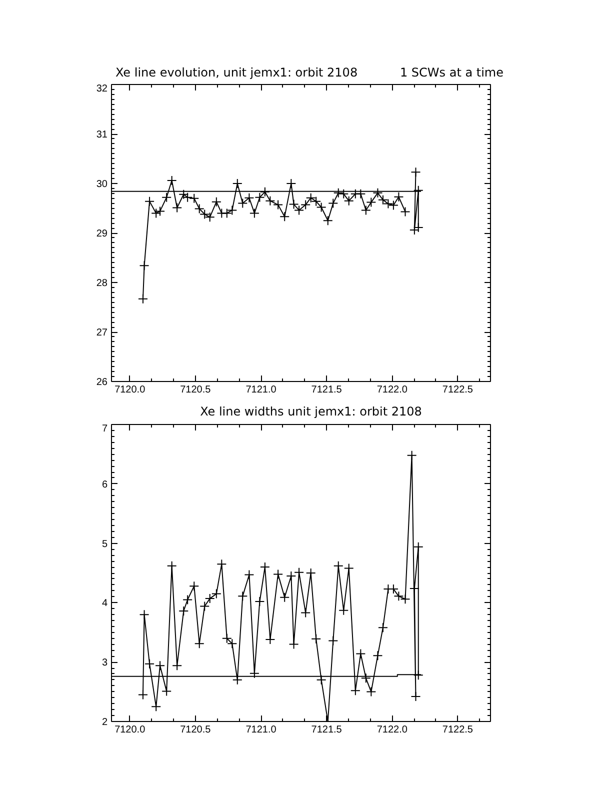 The image size is (612, 792). What do you see at coordinates (311, 411) in the screenshot?
I see `chart-title: Xe line widths unit jemx1: orbit 2108` at bounding box center [311, 411].